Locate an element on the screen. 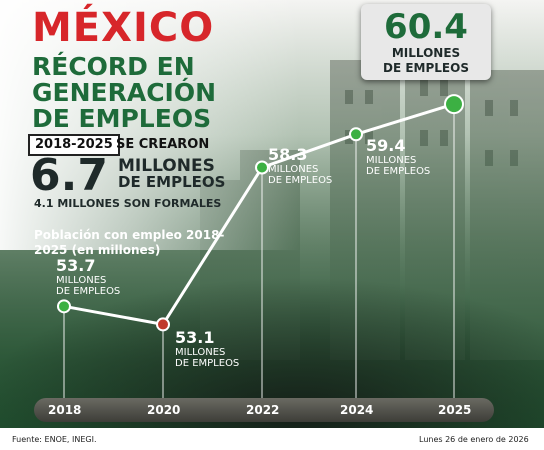 The height and width of the screenshot is (450, 544). x-tick-2024: 2024 is located at coordinates (357, 410).